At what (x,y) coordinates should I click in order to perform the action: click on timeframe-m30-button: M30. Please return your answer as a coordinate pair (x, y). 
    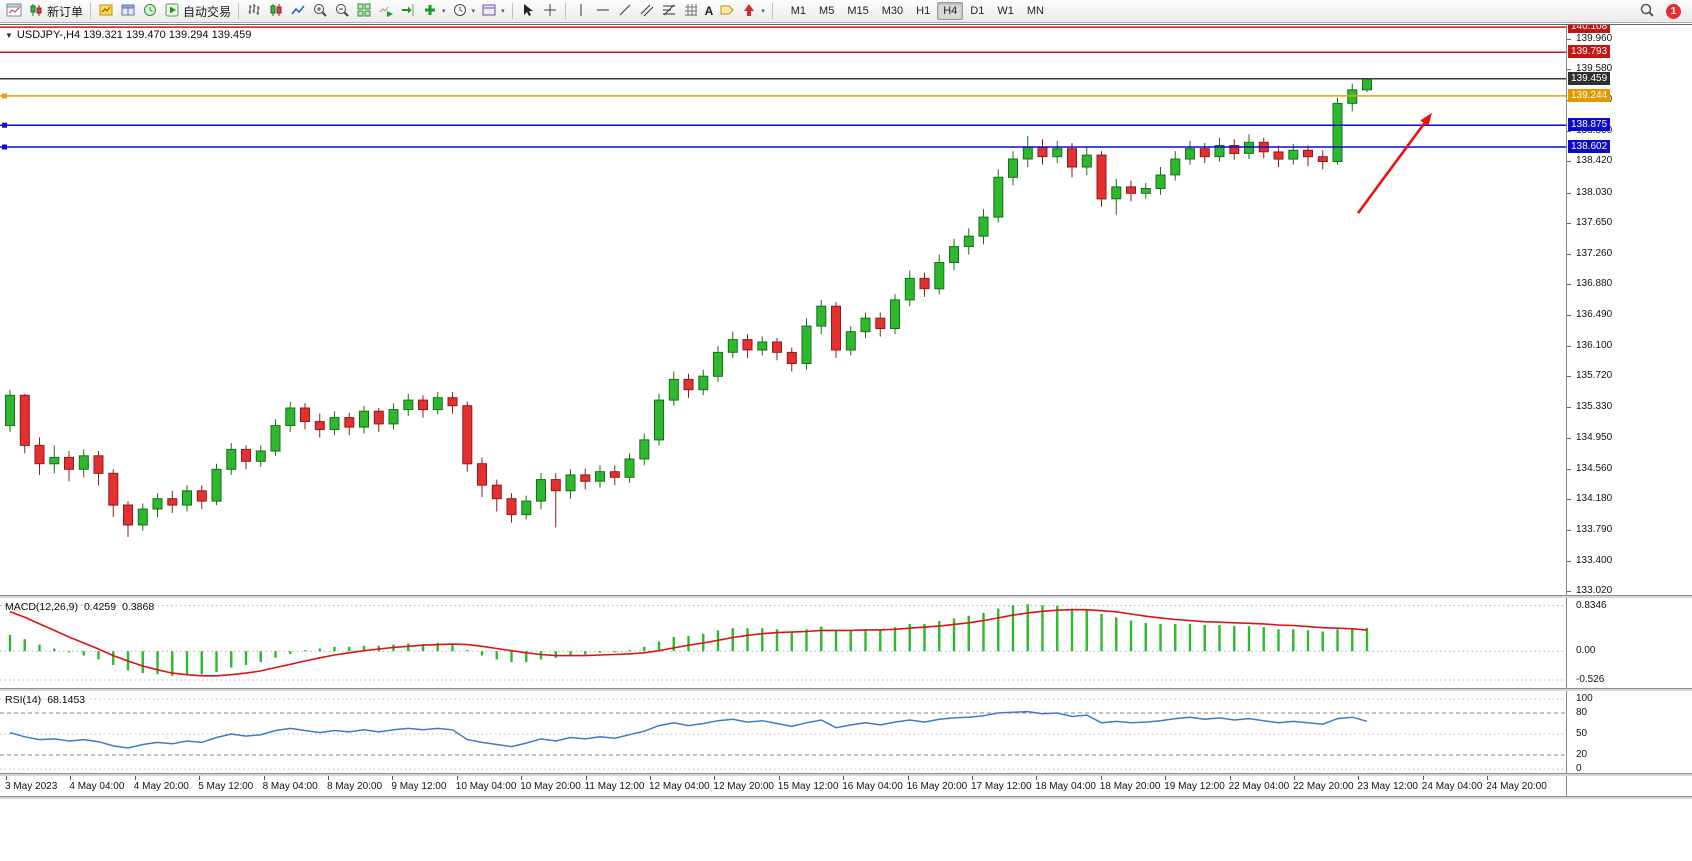
    Looking at the image, I should click on (892, 11).